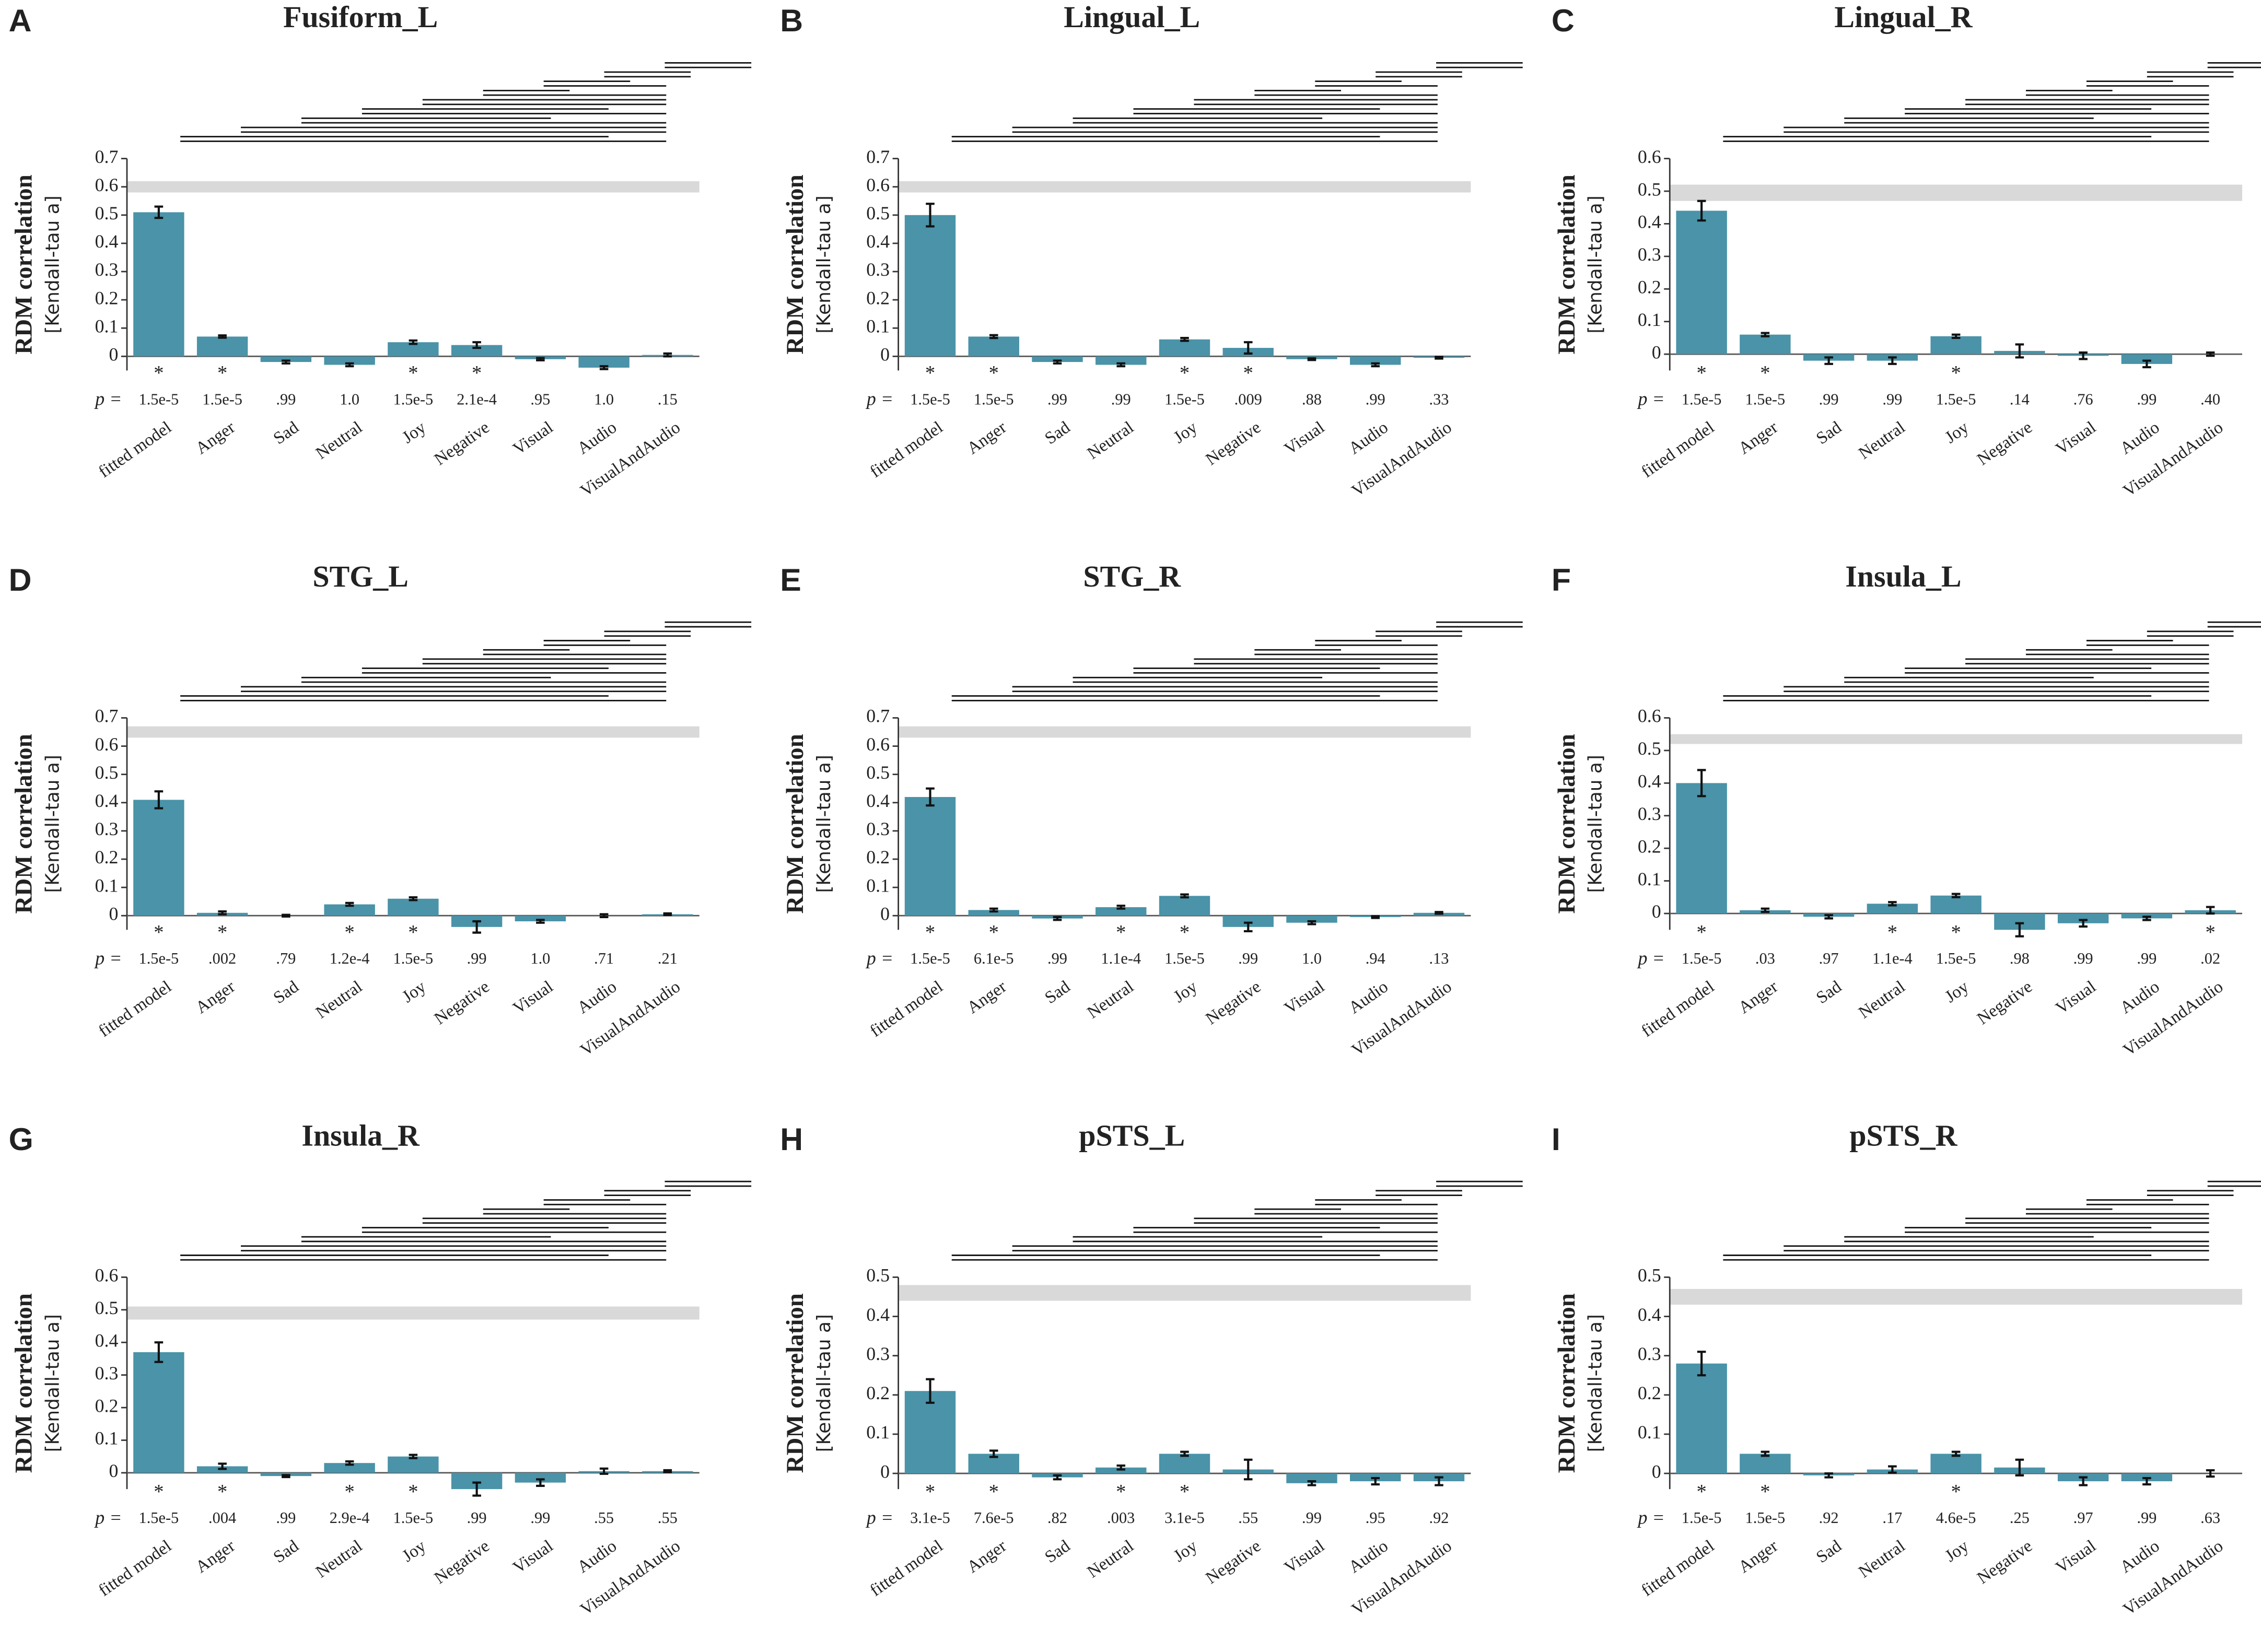 The width and height of the screenshot is (2261, 1652). Describe the element at coordinates (604, 958) in the screenshot. I see `p-value: .71` at that location.